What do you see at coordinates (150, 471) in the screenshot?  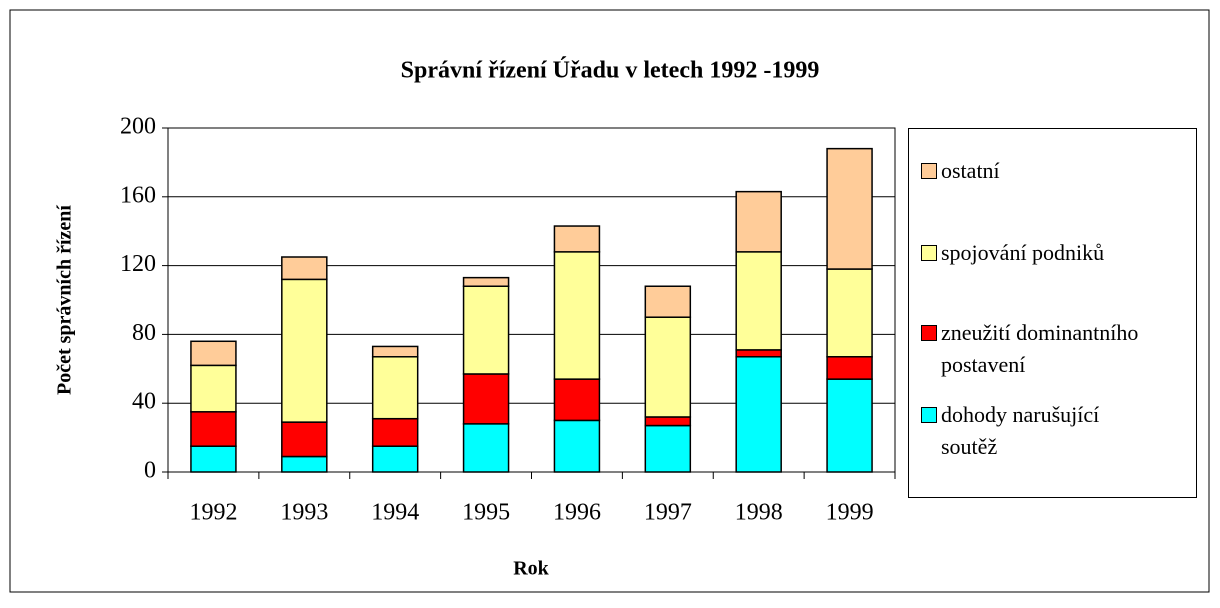 I see `y-tick-label: 0` at bounding box center [150, 471].